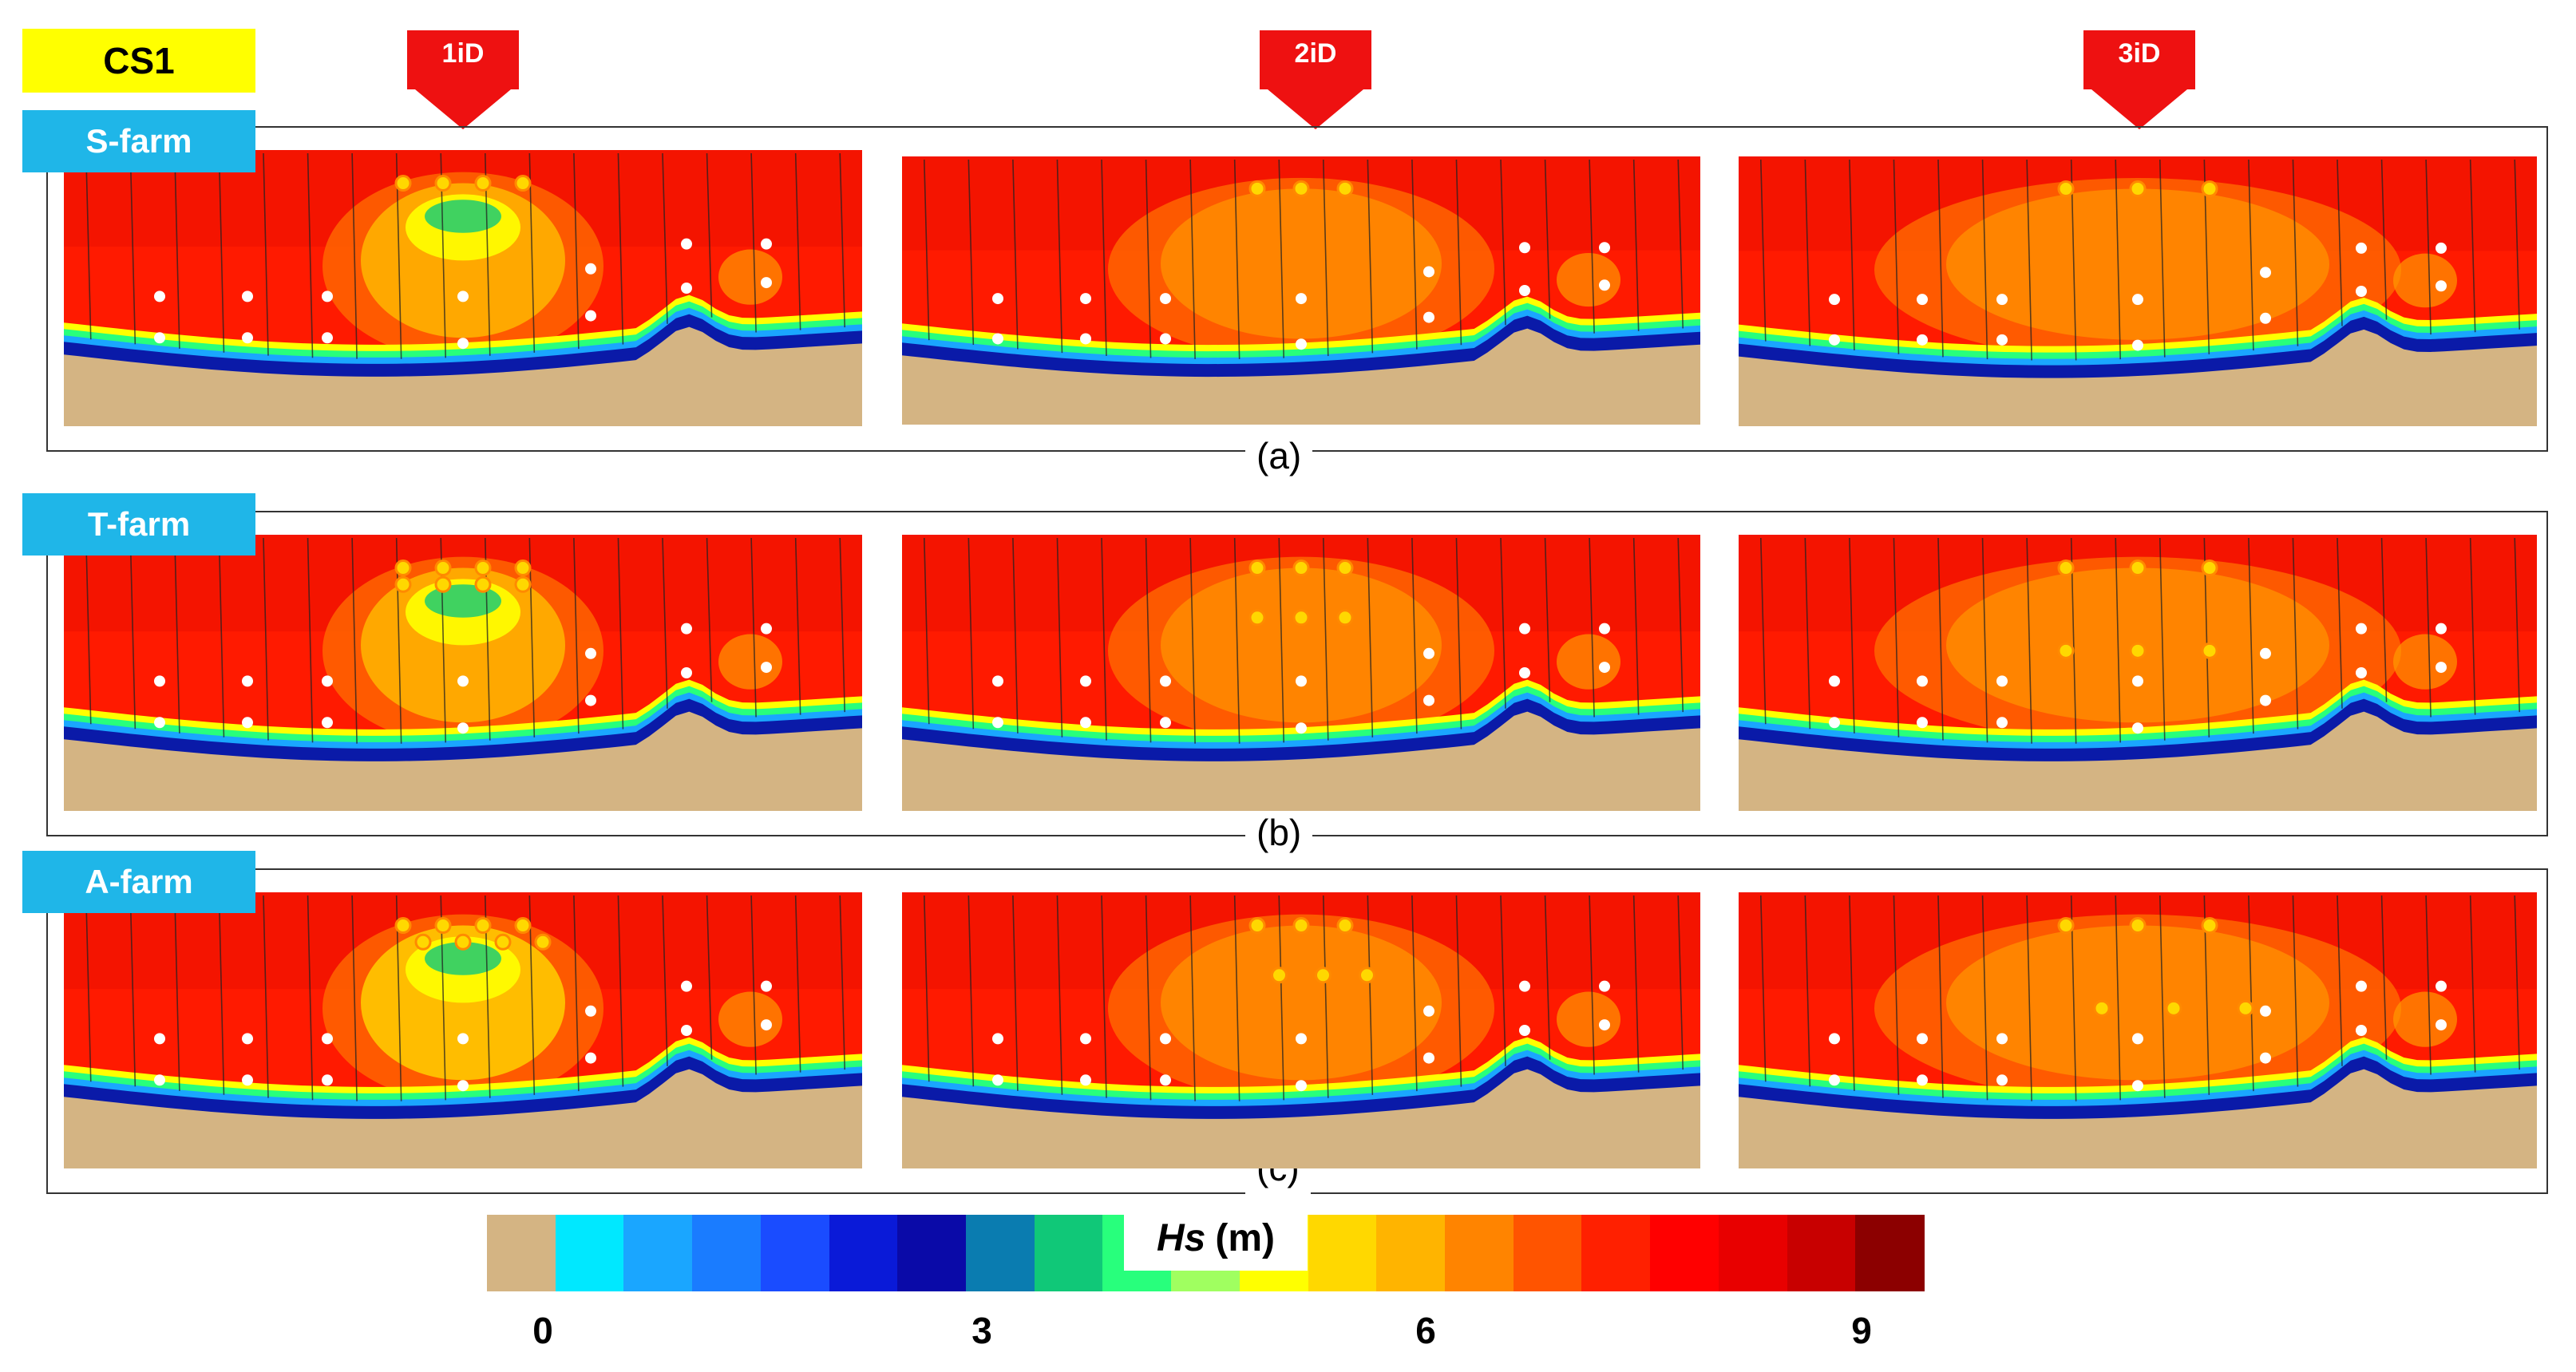 This screenshot has height=1372, width=2576. I want to click on arrow-1iD: 1iD, so click(463, 80).